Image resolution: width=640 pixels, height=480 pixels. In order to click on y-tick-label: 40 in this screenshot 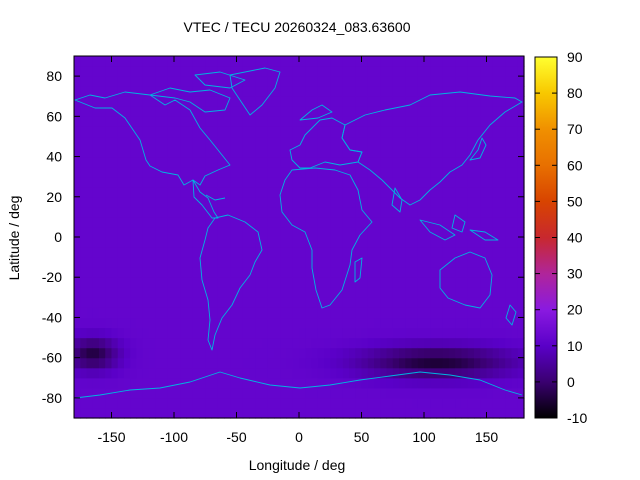, I will do `click(54, 157)`.